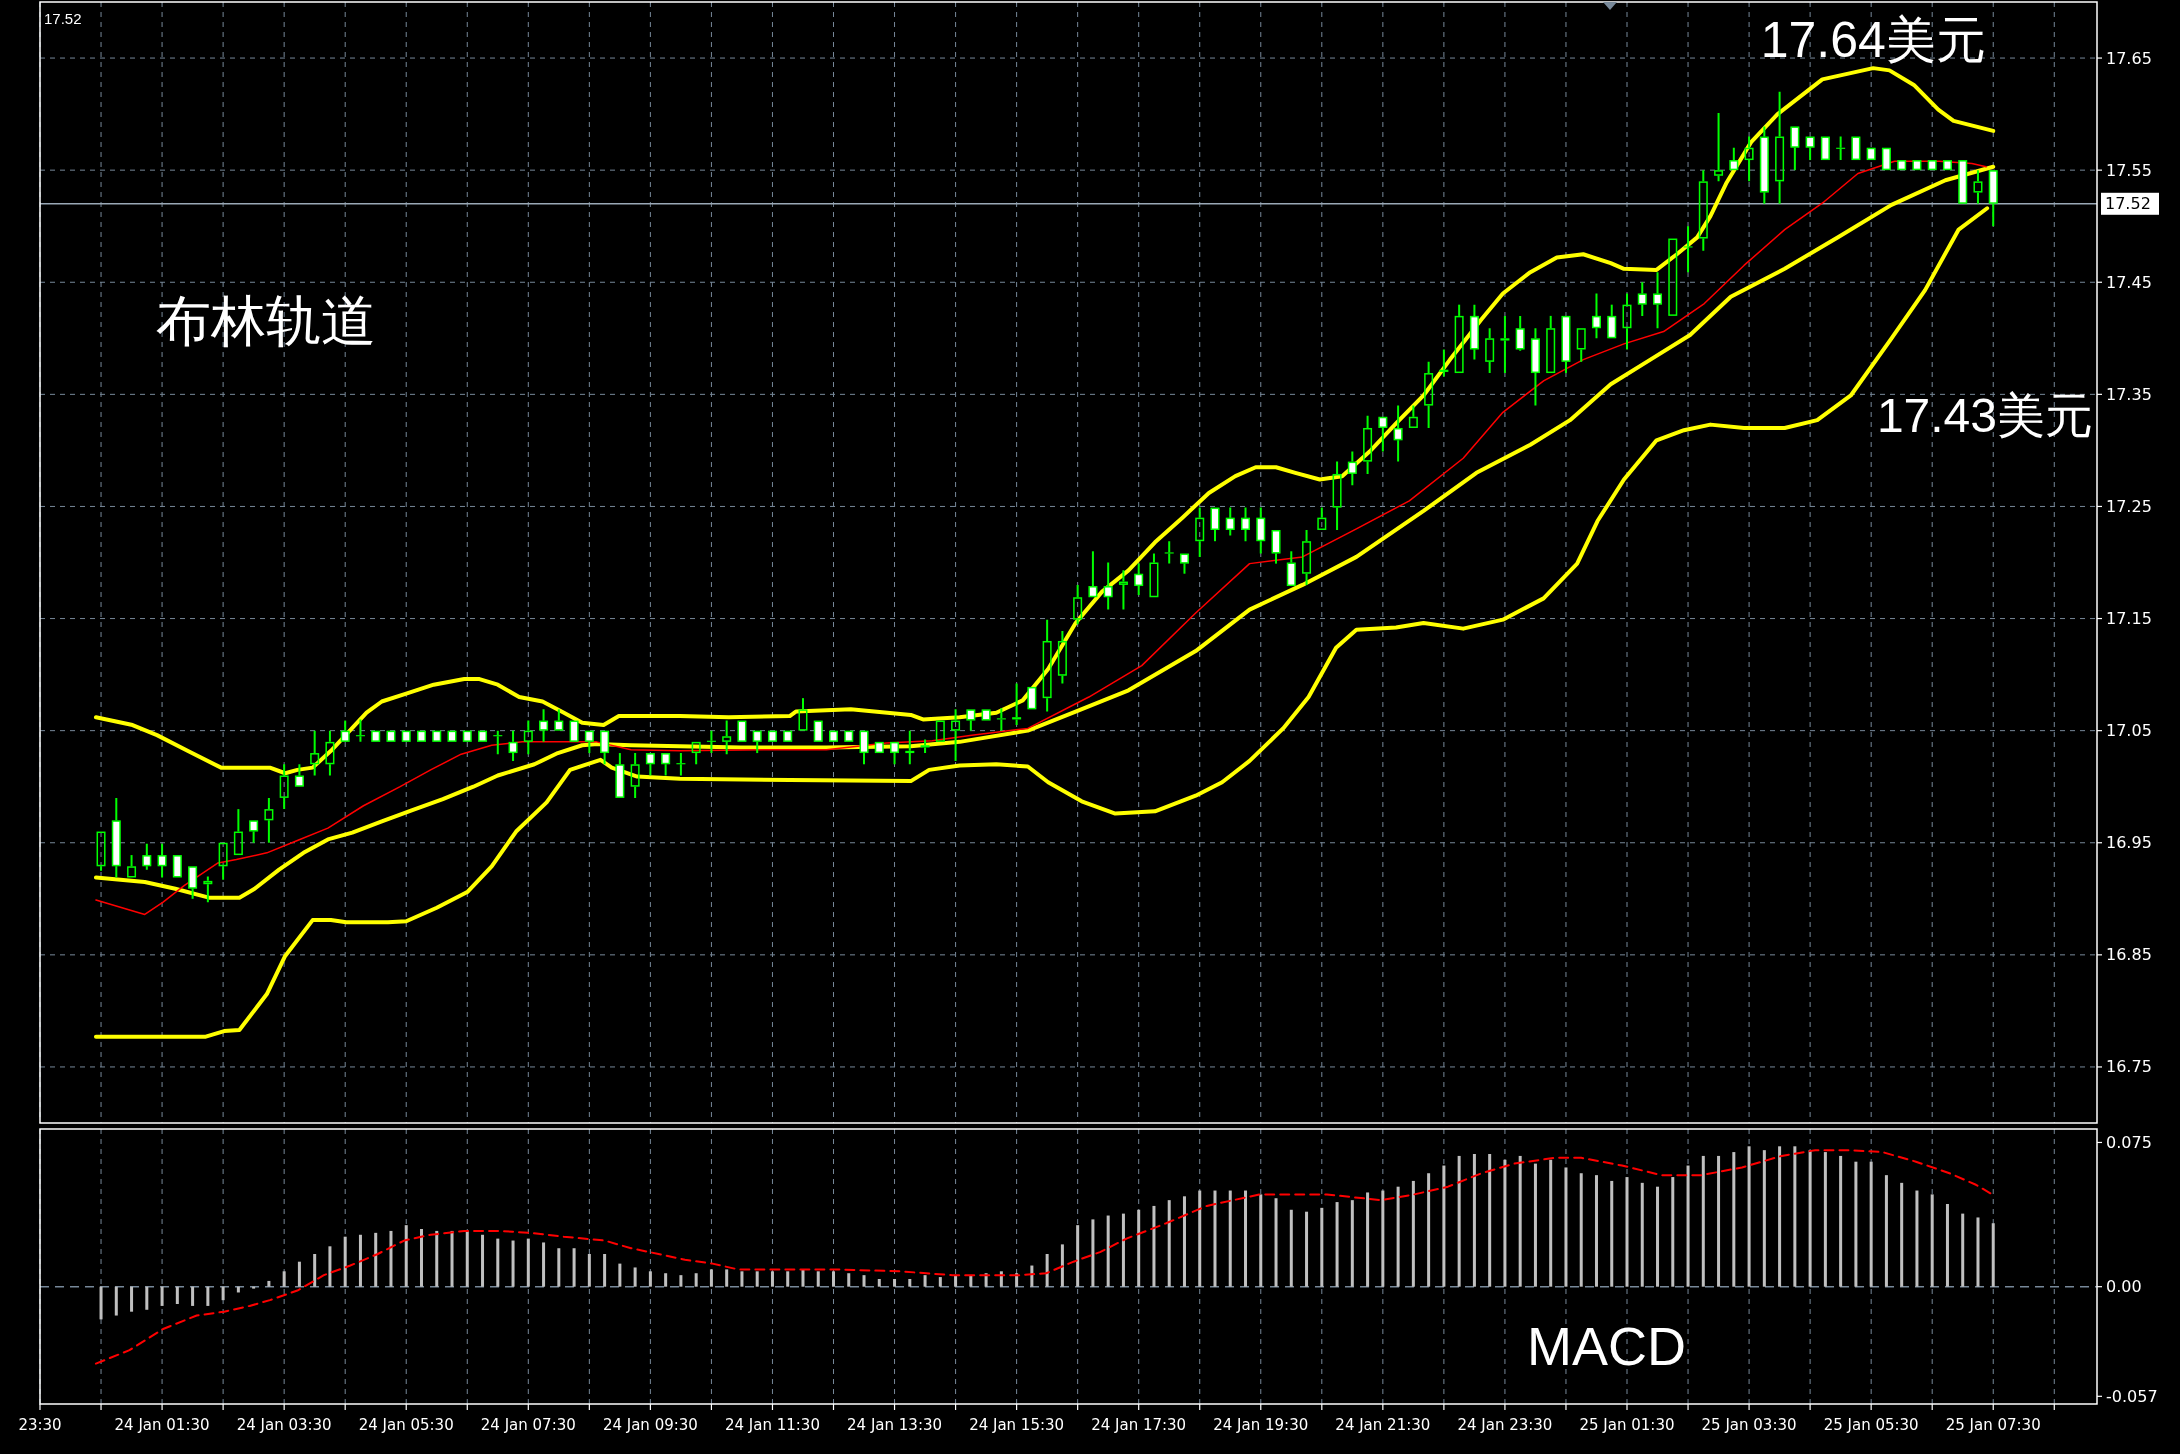  I want to click on y-tick-label: 17.35, so click(2129, 394).